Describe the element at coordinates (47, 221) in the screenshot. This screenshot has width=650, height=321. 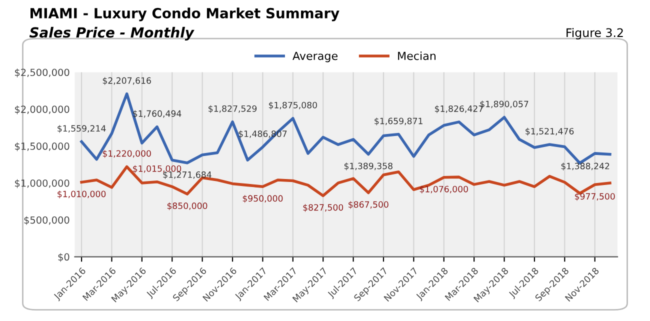
I see `y-tick-label: $500,000` at that location.